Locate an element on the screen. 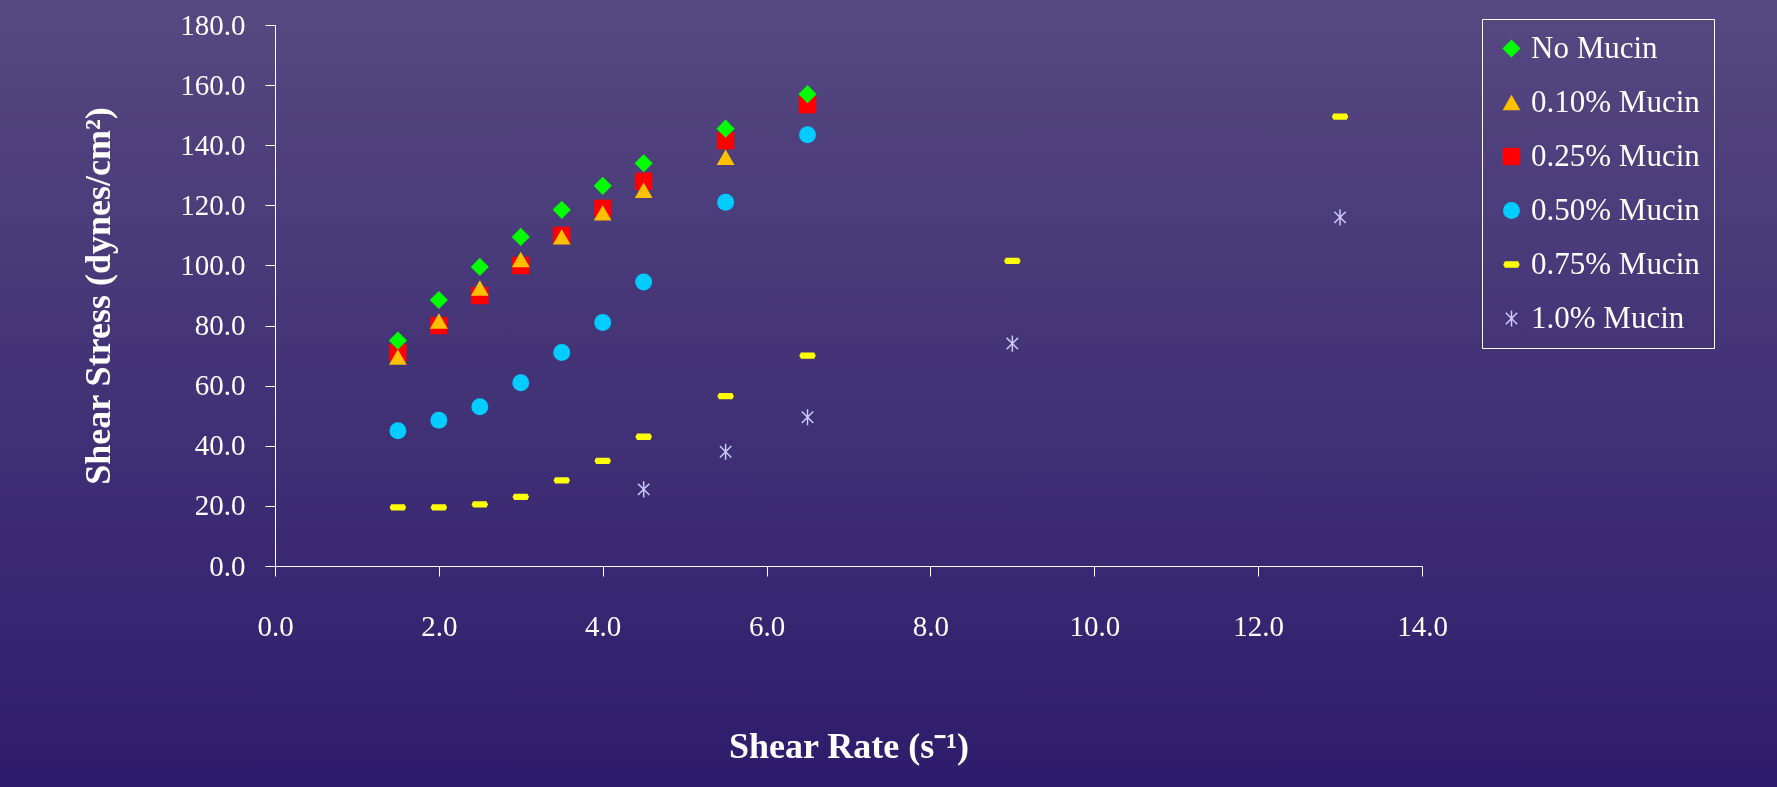  legend-label: 0.25% Mucin is located at coordinates (1616, 155).